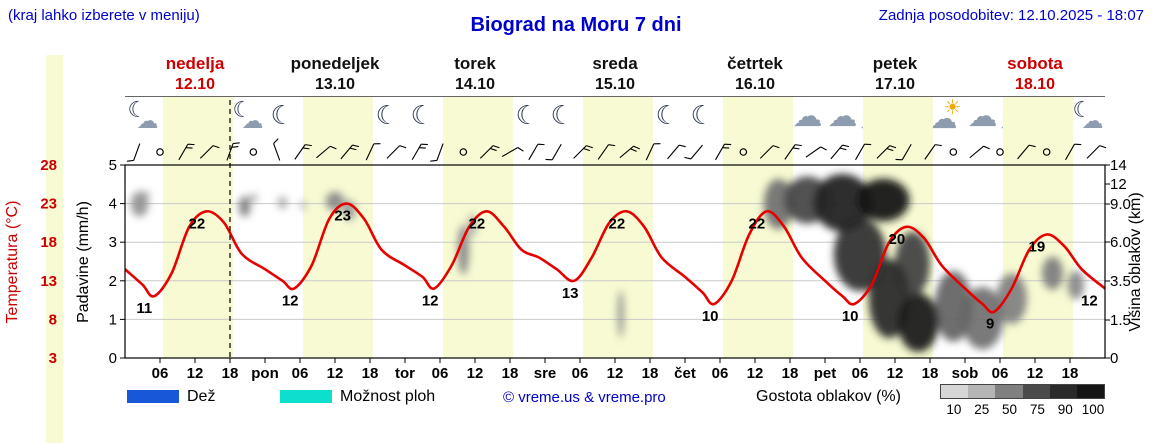  Describe the element at coordinates (617, 227) in the screenshot. I see `daylight-band` at that location.